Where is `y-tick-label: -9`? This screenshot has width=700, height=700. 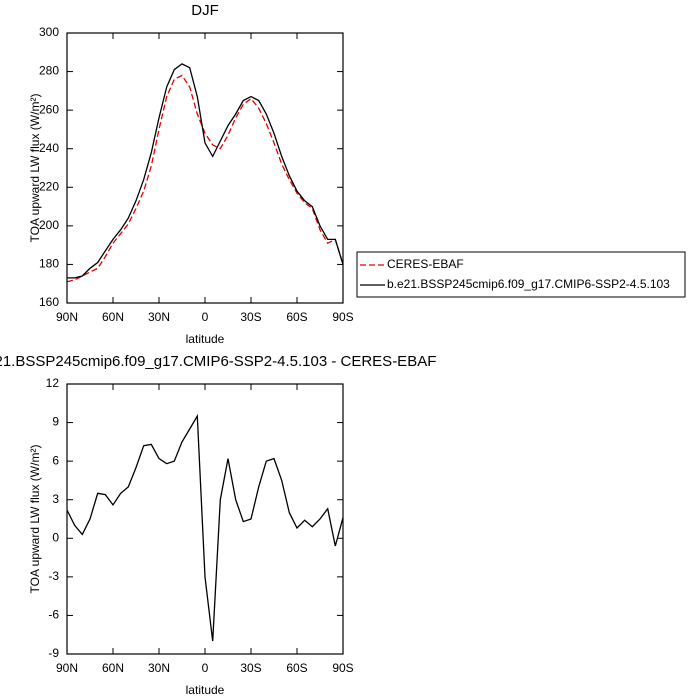 y-tick-label: -9 is located at coordinates (53, 653).